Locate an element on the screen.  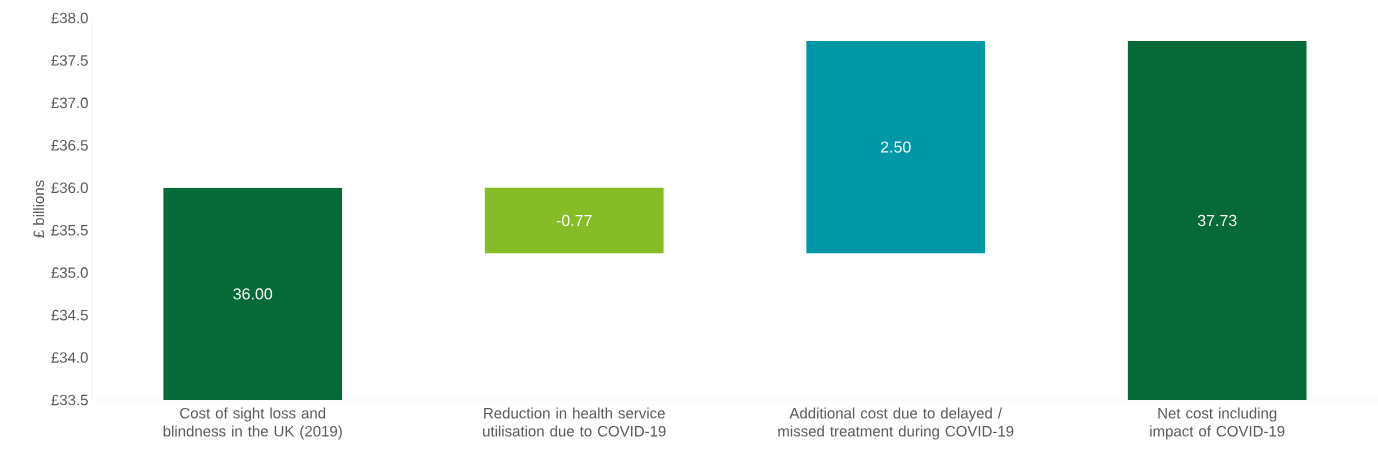
data-label: -0.77 is located at coordinates (574, 220).